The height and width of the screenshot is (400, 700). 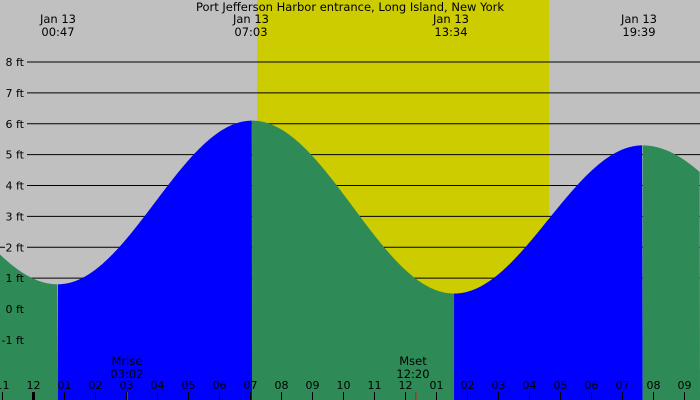 What do you see at coordinates (639, 32) in the screenshot?
I see `event-time: 19:39` at bounding box center [639, 32].